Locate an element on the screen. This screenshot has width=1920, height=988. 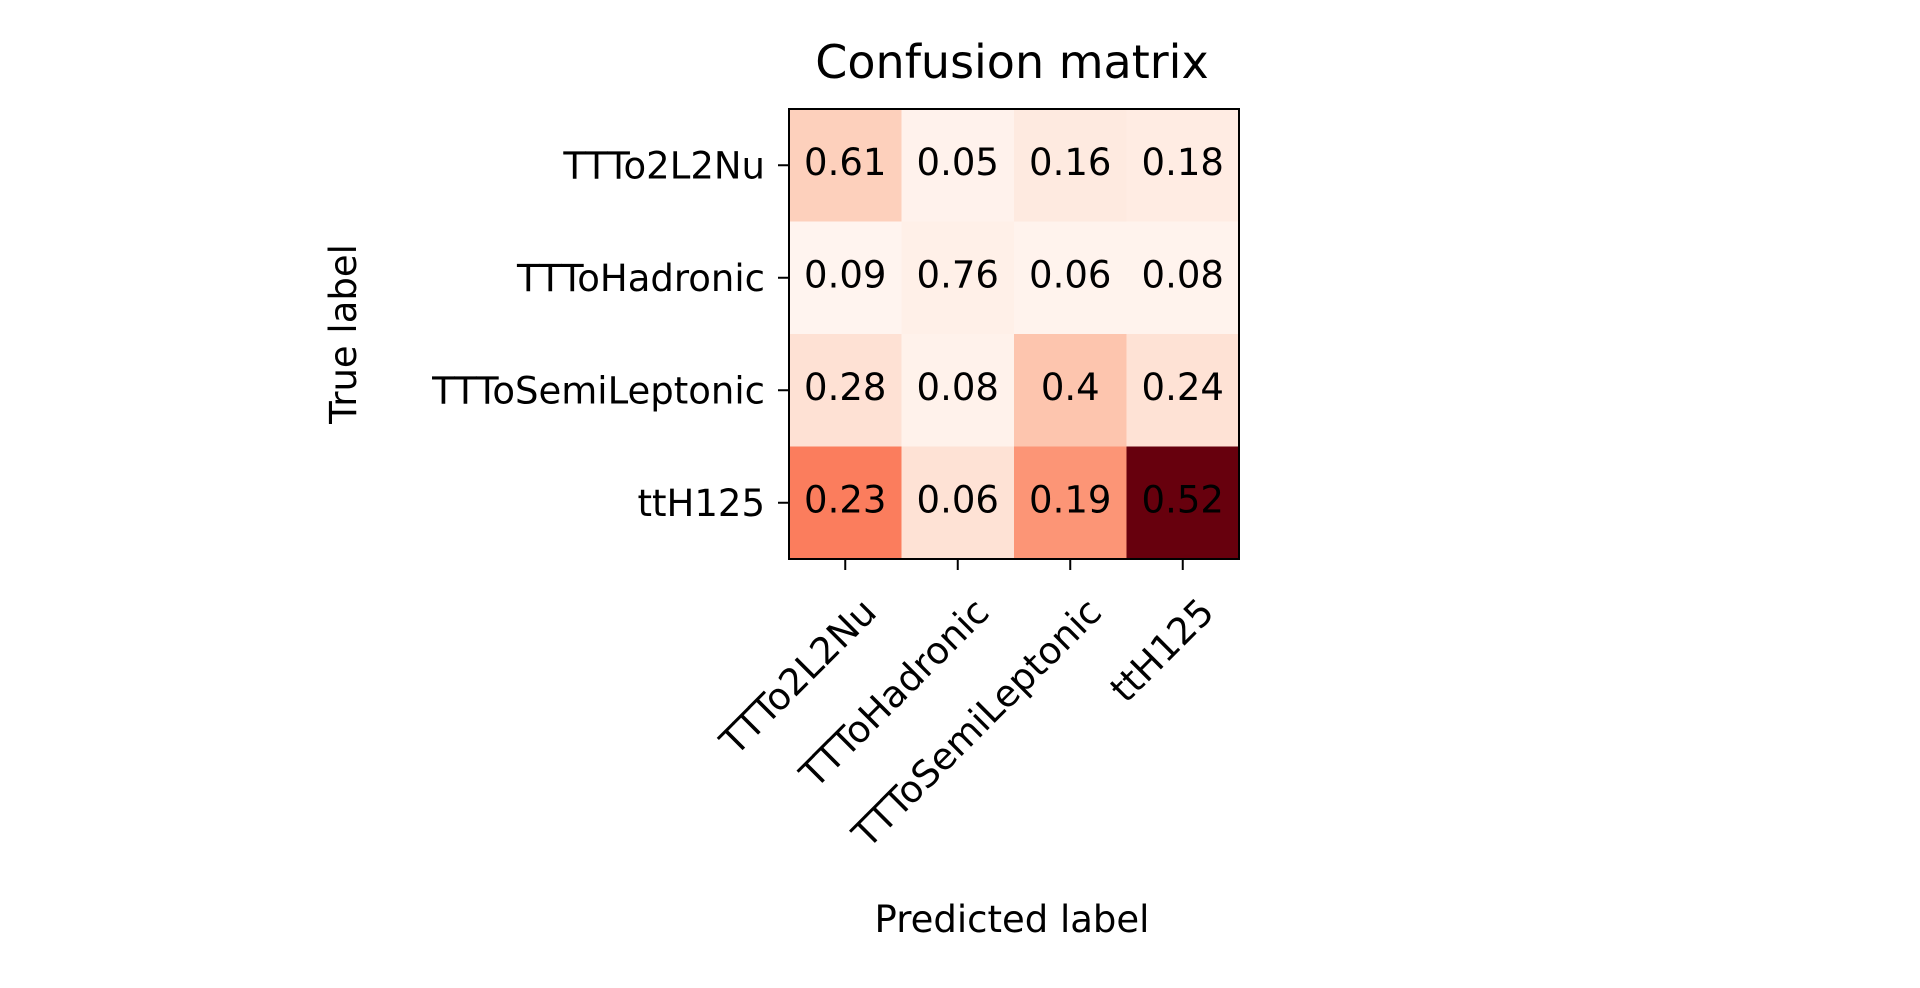
plot-frame is located at coordinates (1014, 334).